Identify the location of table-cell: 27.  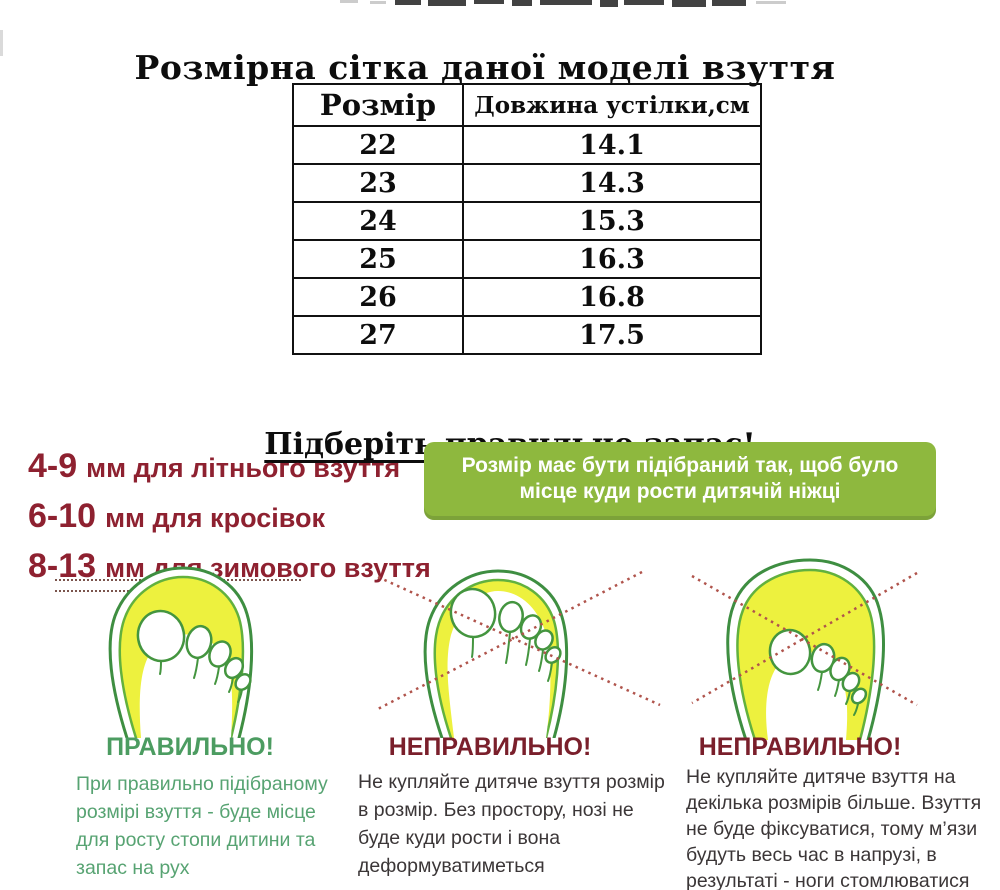
(378, 335).